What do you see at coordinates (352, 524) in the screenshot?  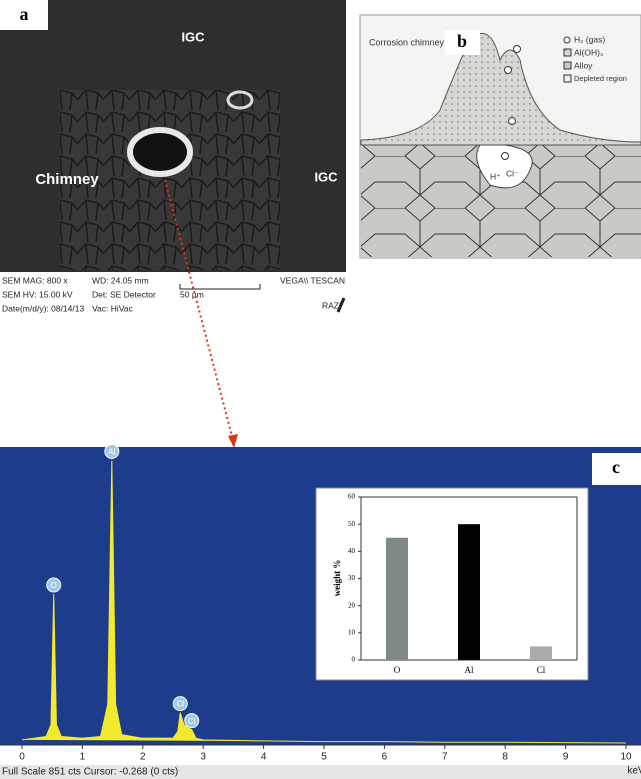 I see `y-tick-label: 50` at bounding box center [352, 524].